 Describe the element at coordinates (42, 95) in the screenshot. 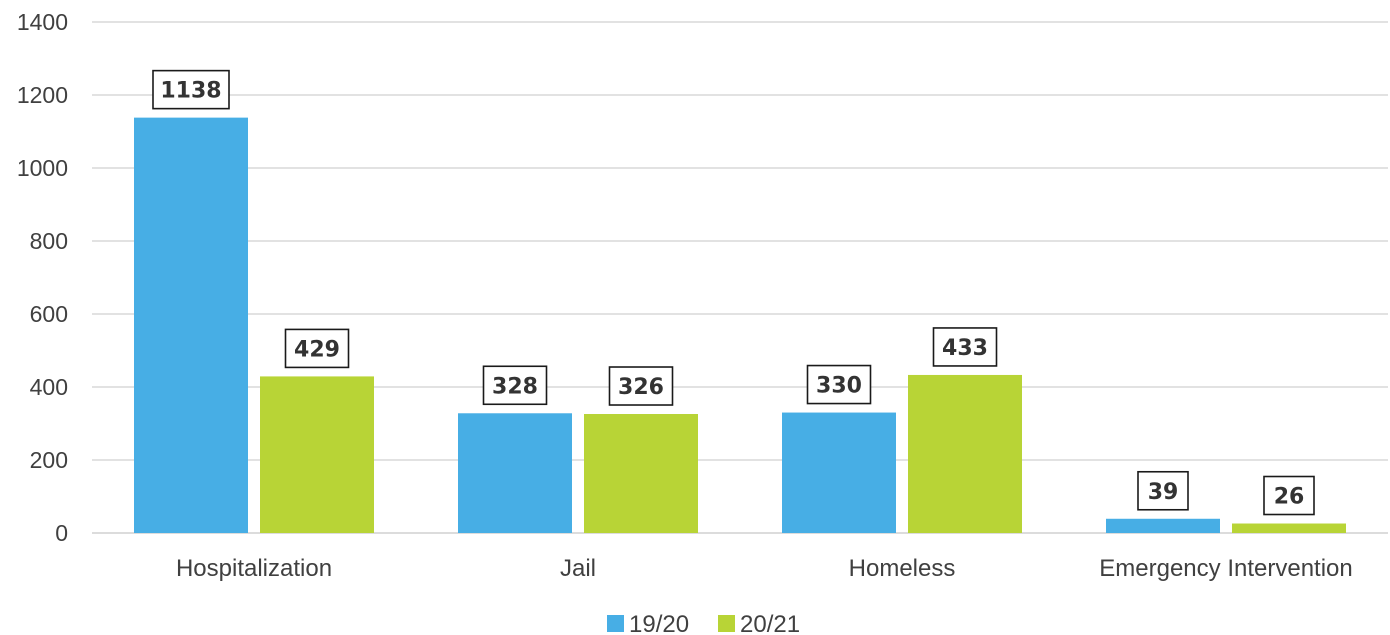

I see `y-tick-label: 1200` at that location.